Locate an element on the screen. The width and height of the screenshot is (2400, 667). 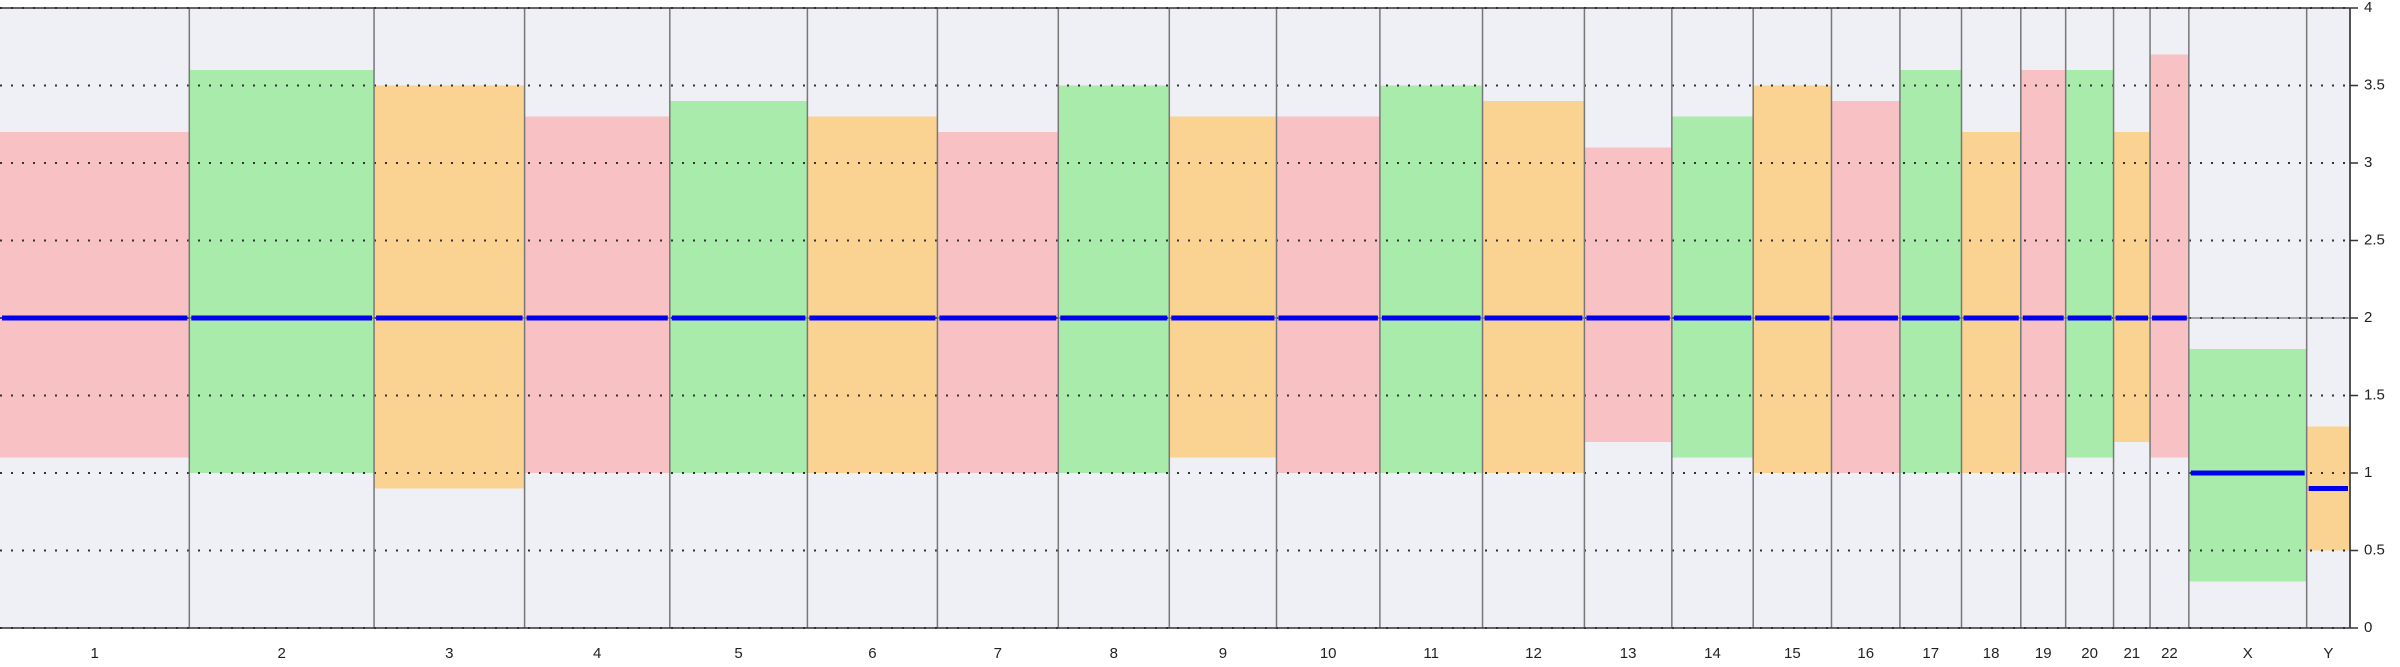
x-tick-label: 3 is located at coordinates (449, 653).